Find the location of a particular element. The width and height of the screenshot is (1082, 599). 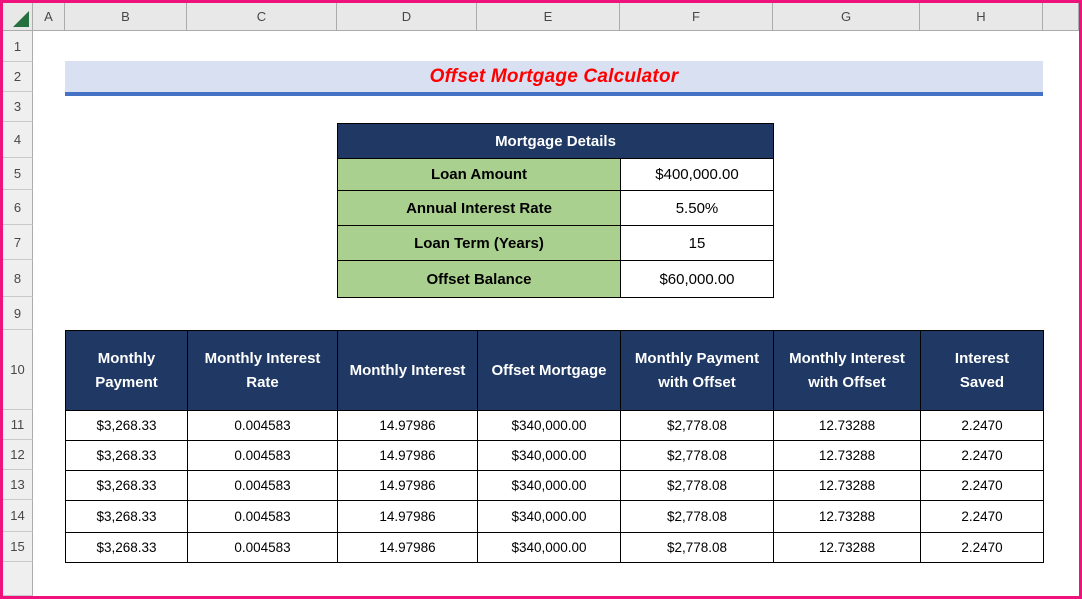

row-header-4: 4 is located at coordinates (18, 140).